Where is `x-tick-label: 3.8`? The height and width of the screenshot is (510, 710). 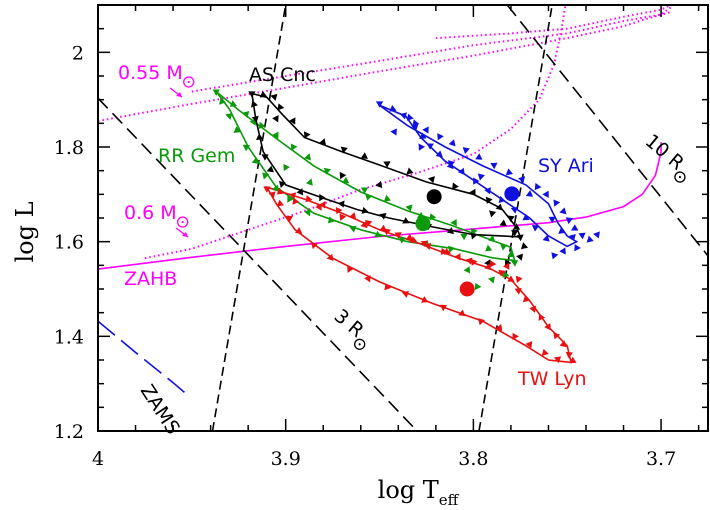
x-tick-label: 3.8 is located at coordinates (473, 459).